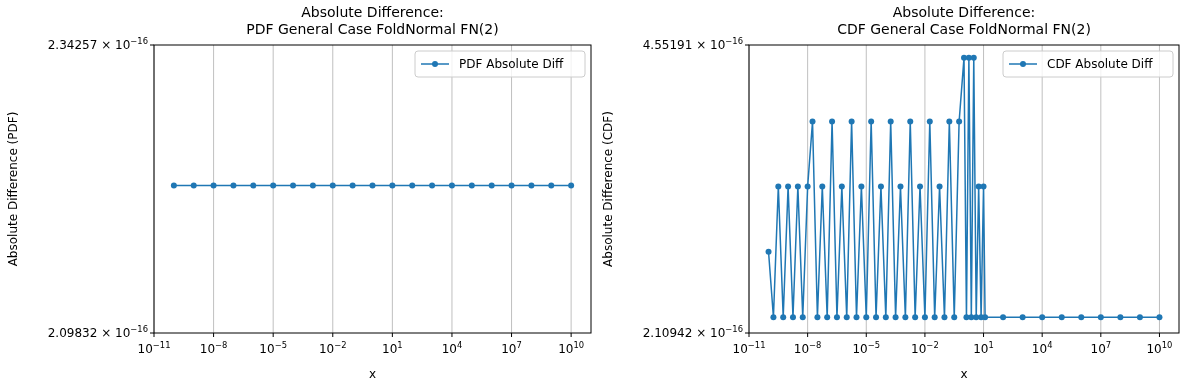  What do you see at coordinates (608, 189) in the screenshot?
I see `y-axis-title: Absolute Difference (CDF)` at bounding box center [608, 189].